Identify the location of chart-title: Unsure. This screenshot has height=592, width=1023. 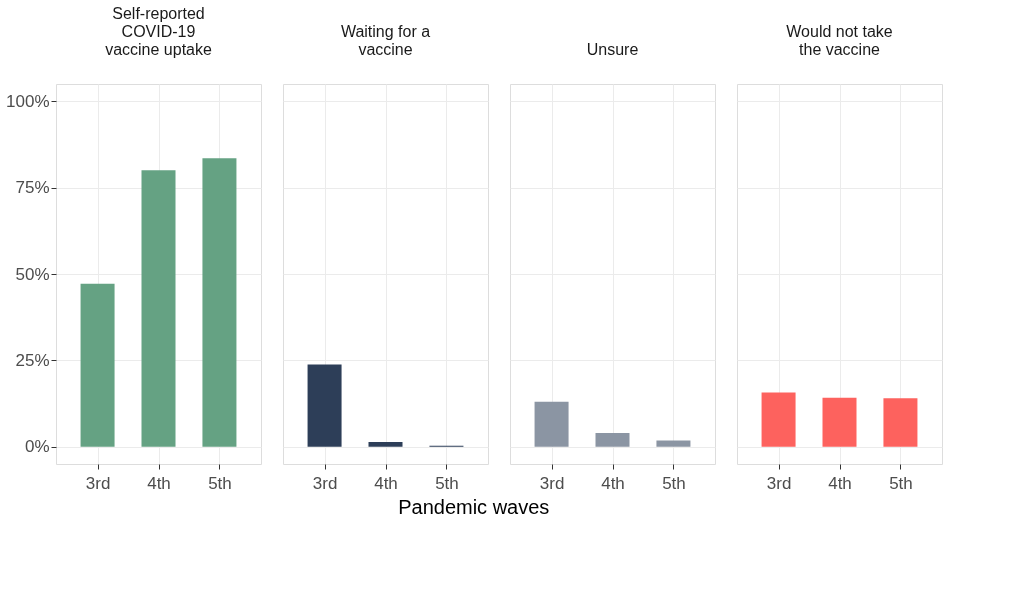
(612, 49).